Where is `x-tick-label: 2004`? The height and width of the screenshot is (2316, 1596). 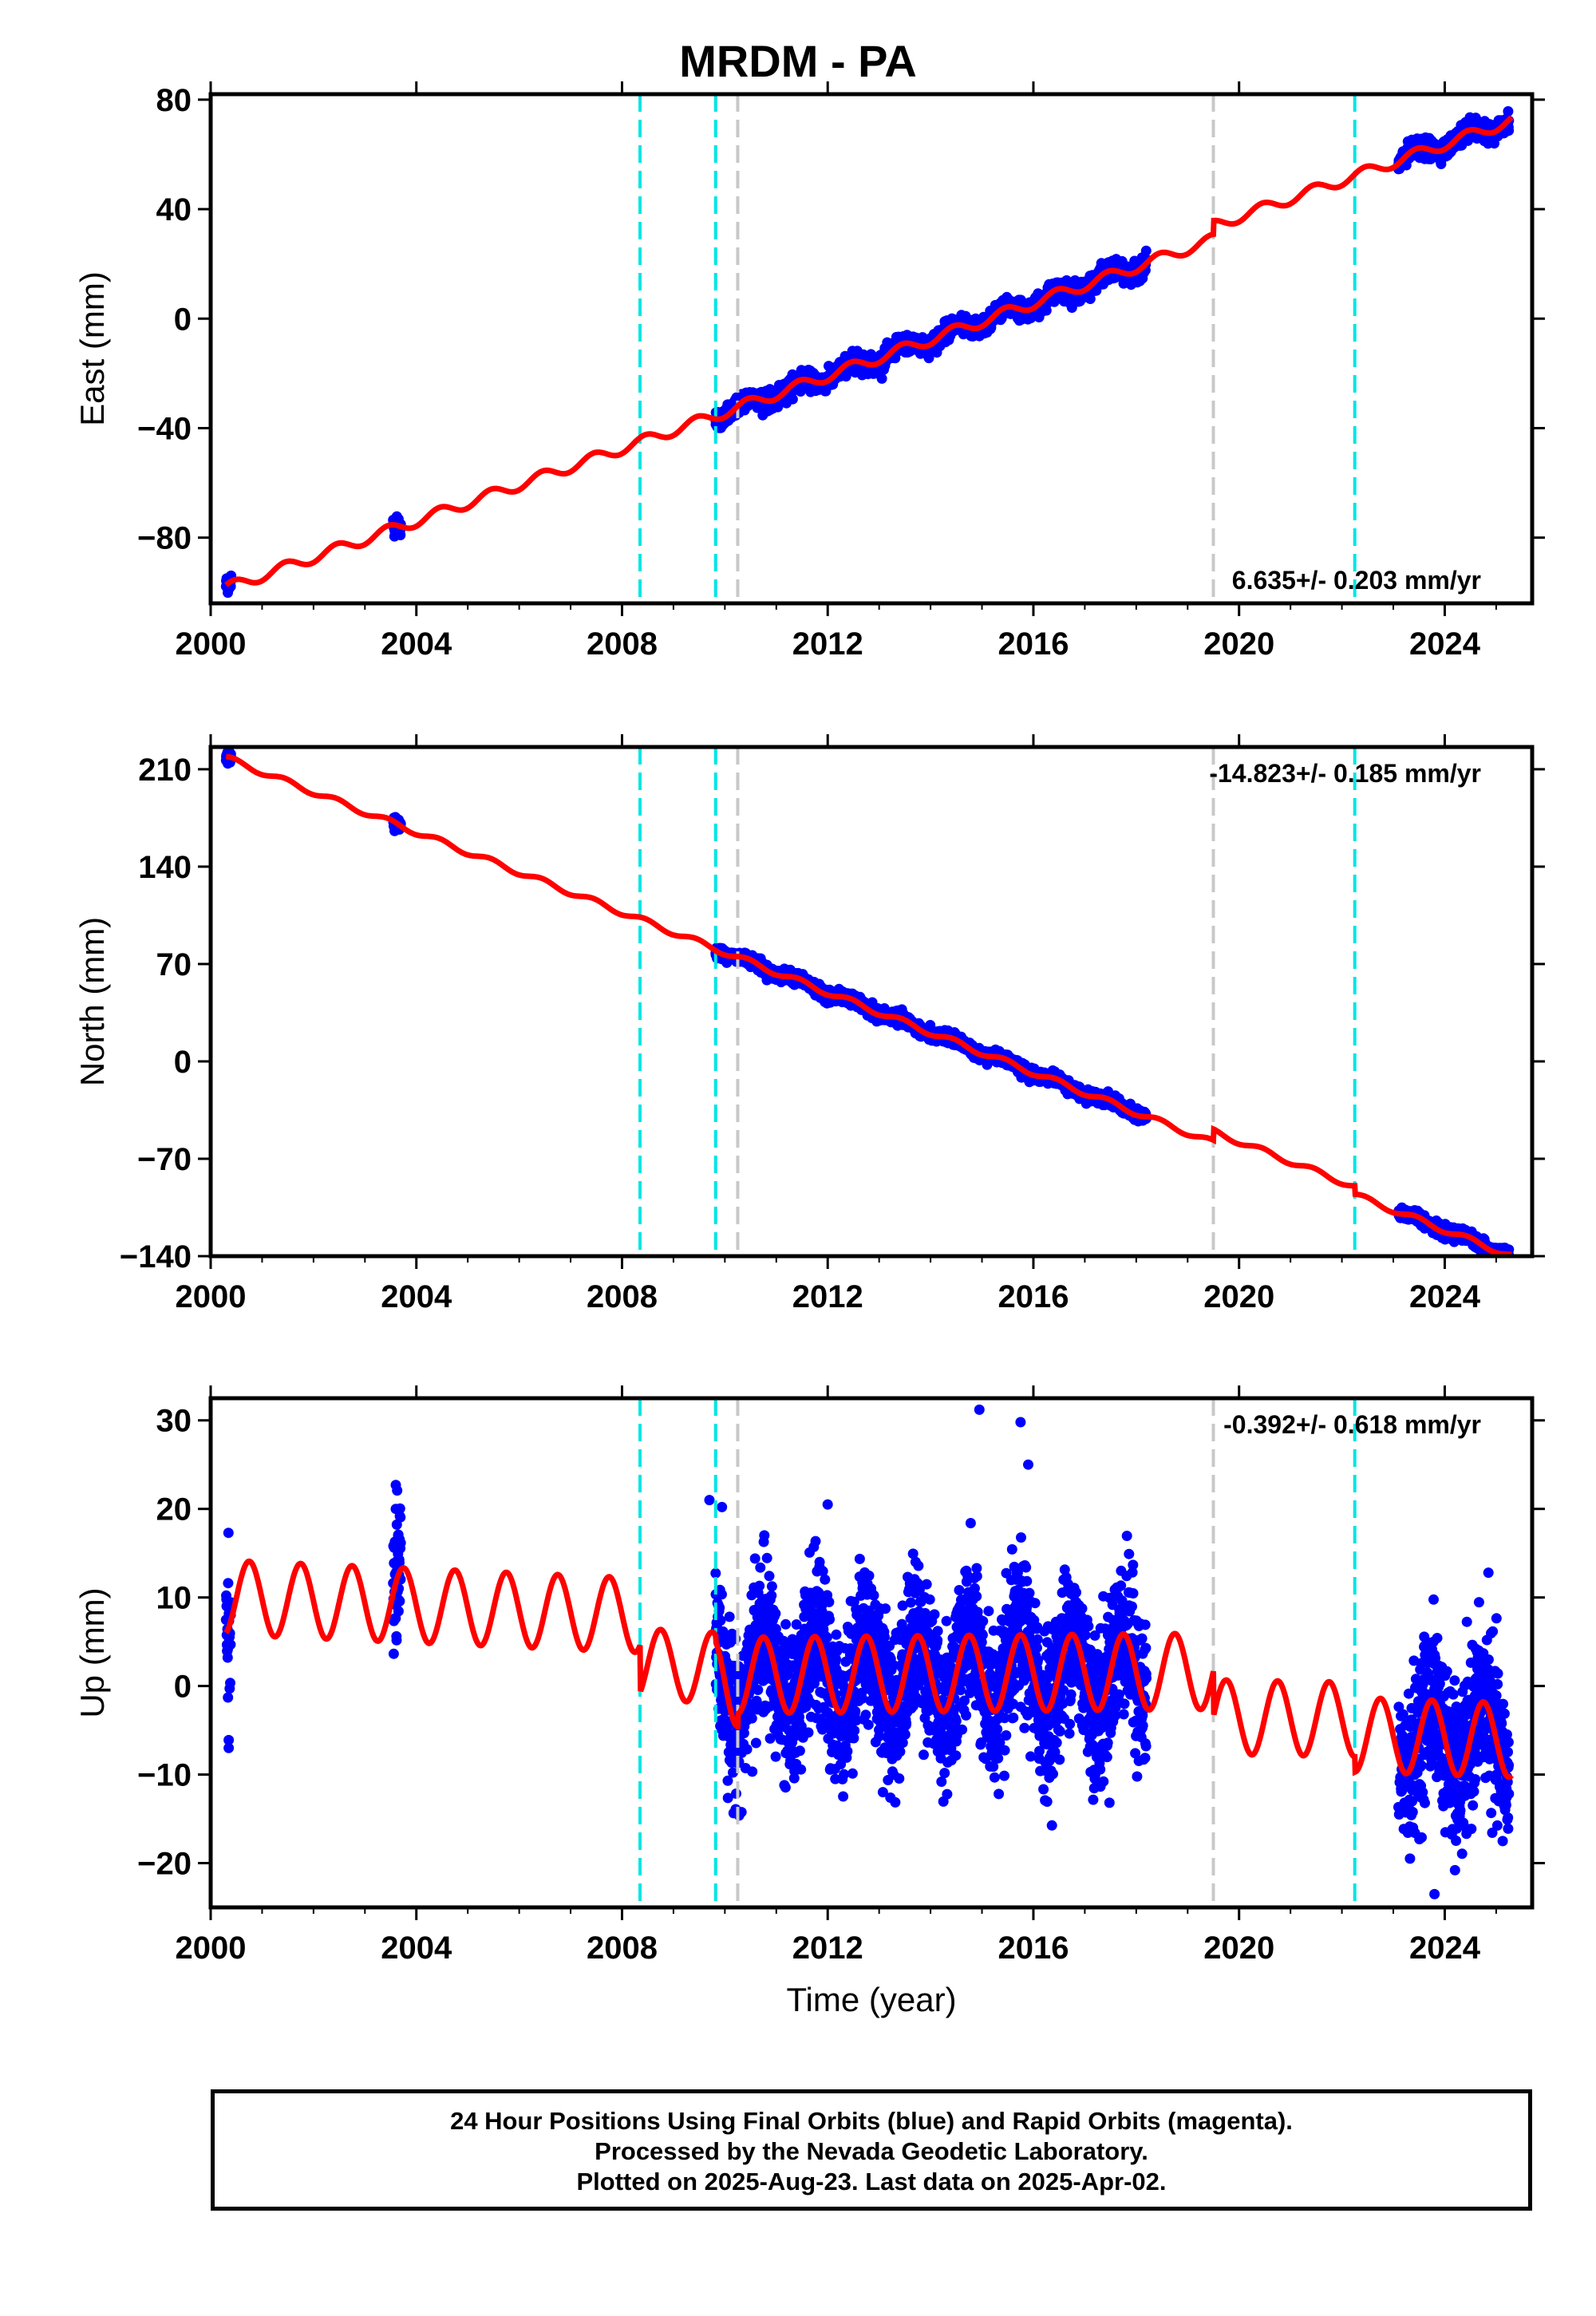 x-tick-label: 2004 is located at coordinates (416, 644).